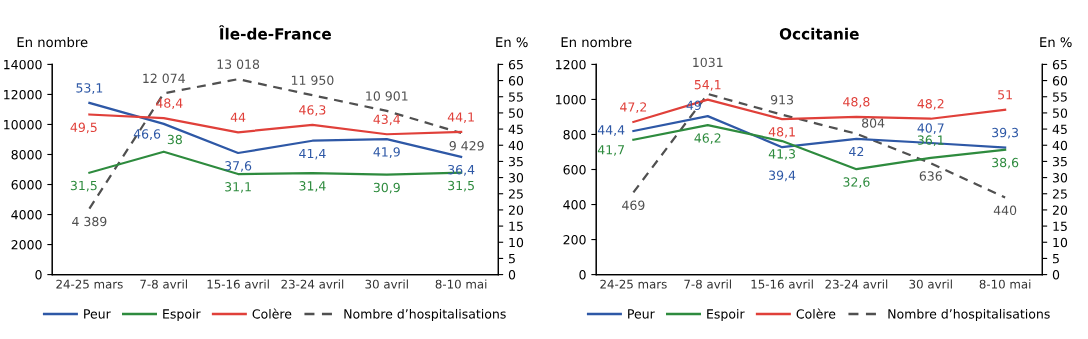  What do you see at coordinates (26, 245) in the screenshot?
I see `y-tick-label: 2000` at bounding box center [26, 245].